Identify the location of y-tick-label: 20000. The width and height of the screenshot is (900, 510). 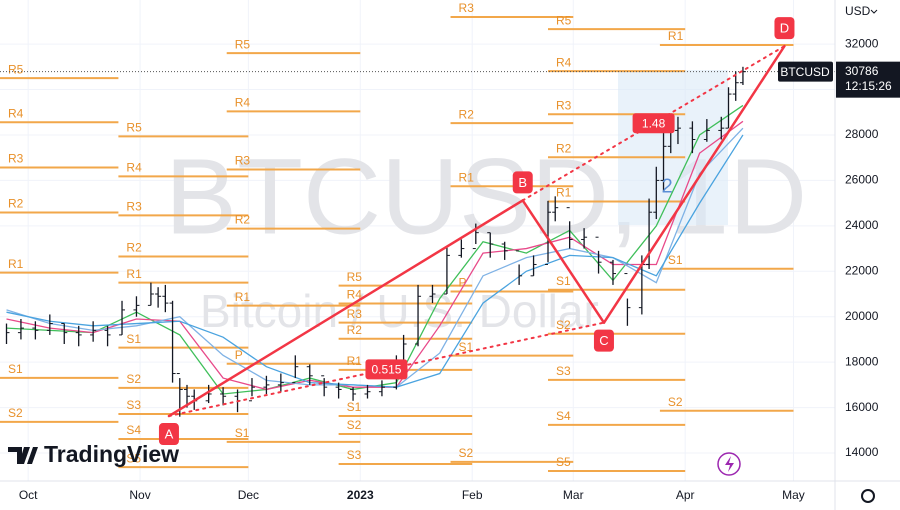
(862, 316).